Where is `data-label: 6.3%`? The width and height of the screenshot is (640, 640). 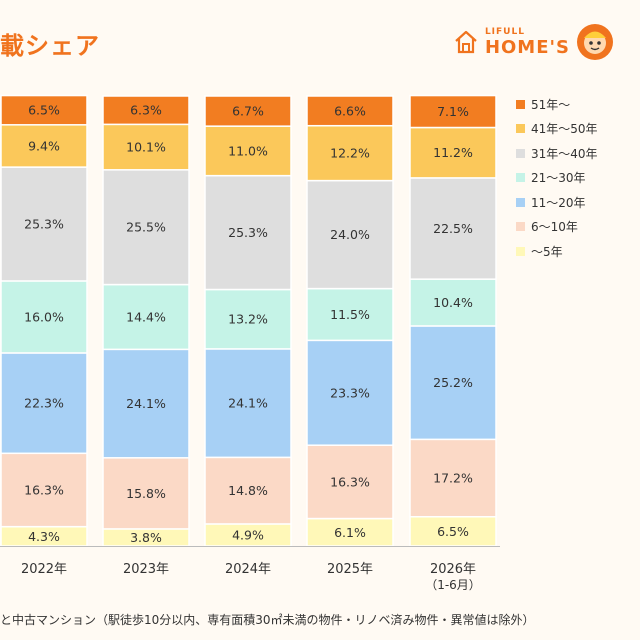 data-label: 6.3% is located at coordinates (146, 110).